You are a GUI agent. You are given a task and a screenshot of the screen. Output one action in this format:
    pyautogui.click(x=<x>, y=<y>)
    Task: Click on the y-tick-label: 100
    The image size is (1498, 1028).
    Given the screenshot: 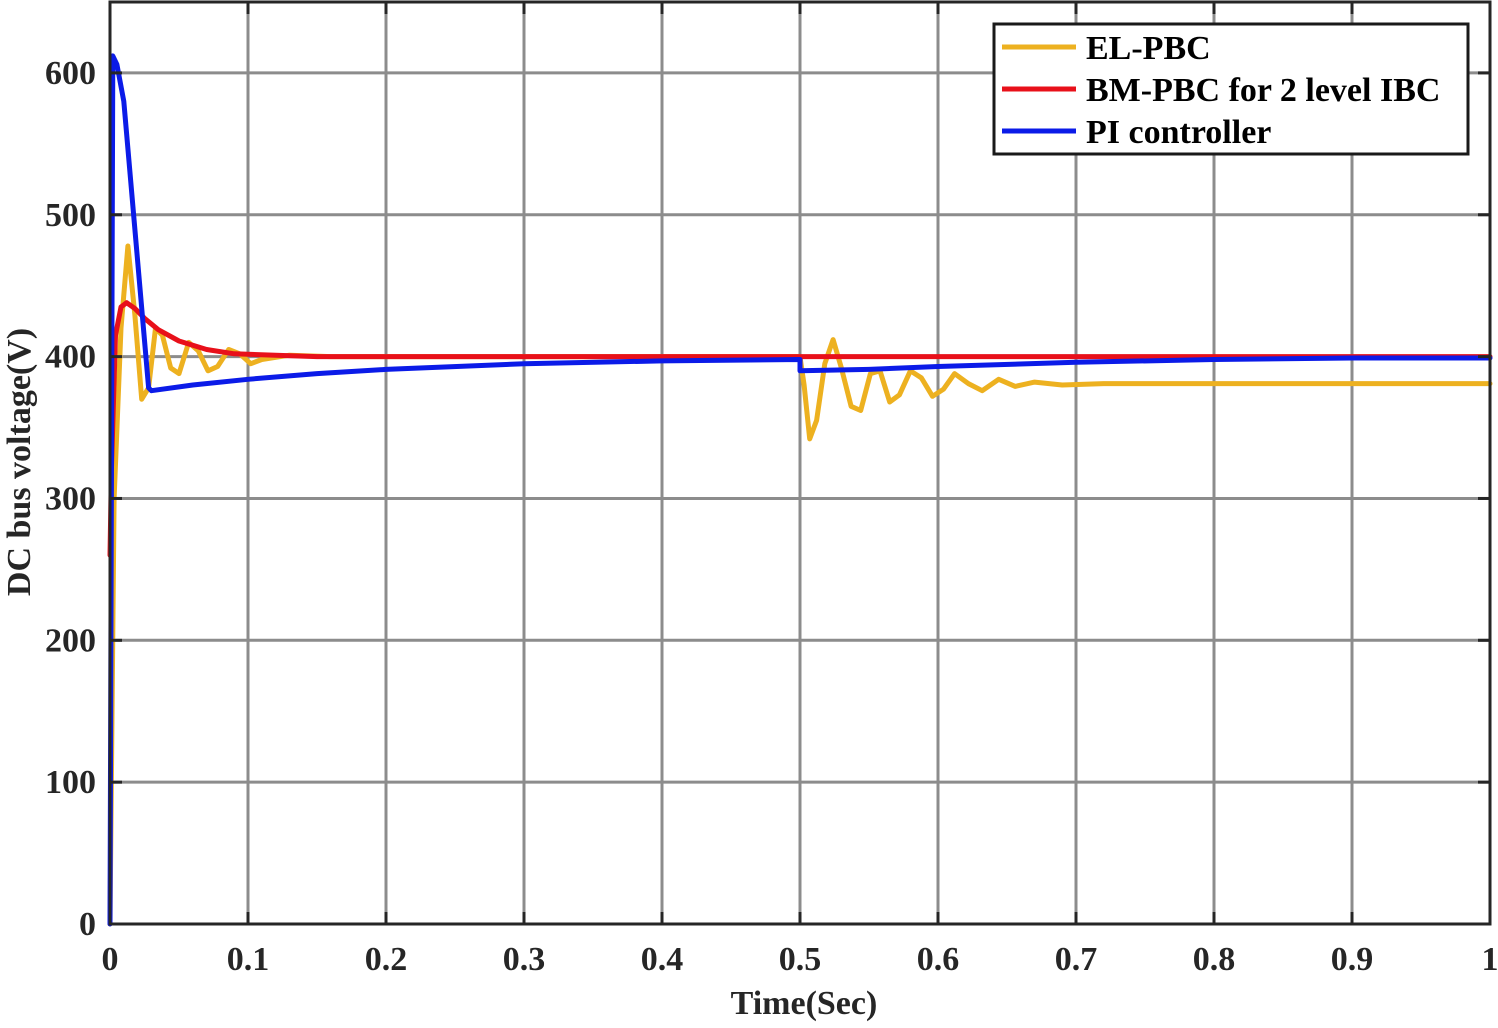 What is the action you would take?
    pyautogui.click(x=70, y=782)
    